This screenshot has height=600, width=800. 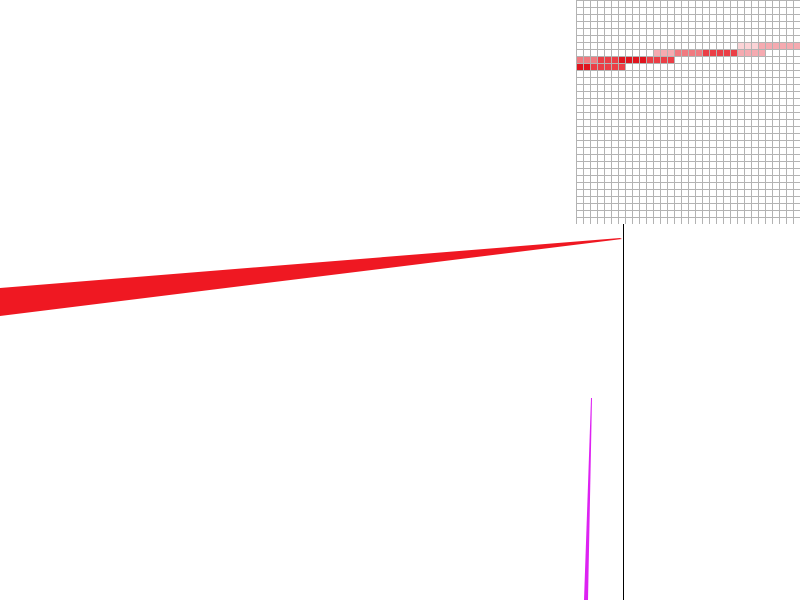 I want to click on zoom-magnifier-panel, so click(x=688, y=112).